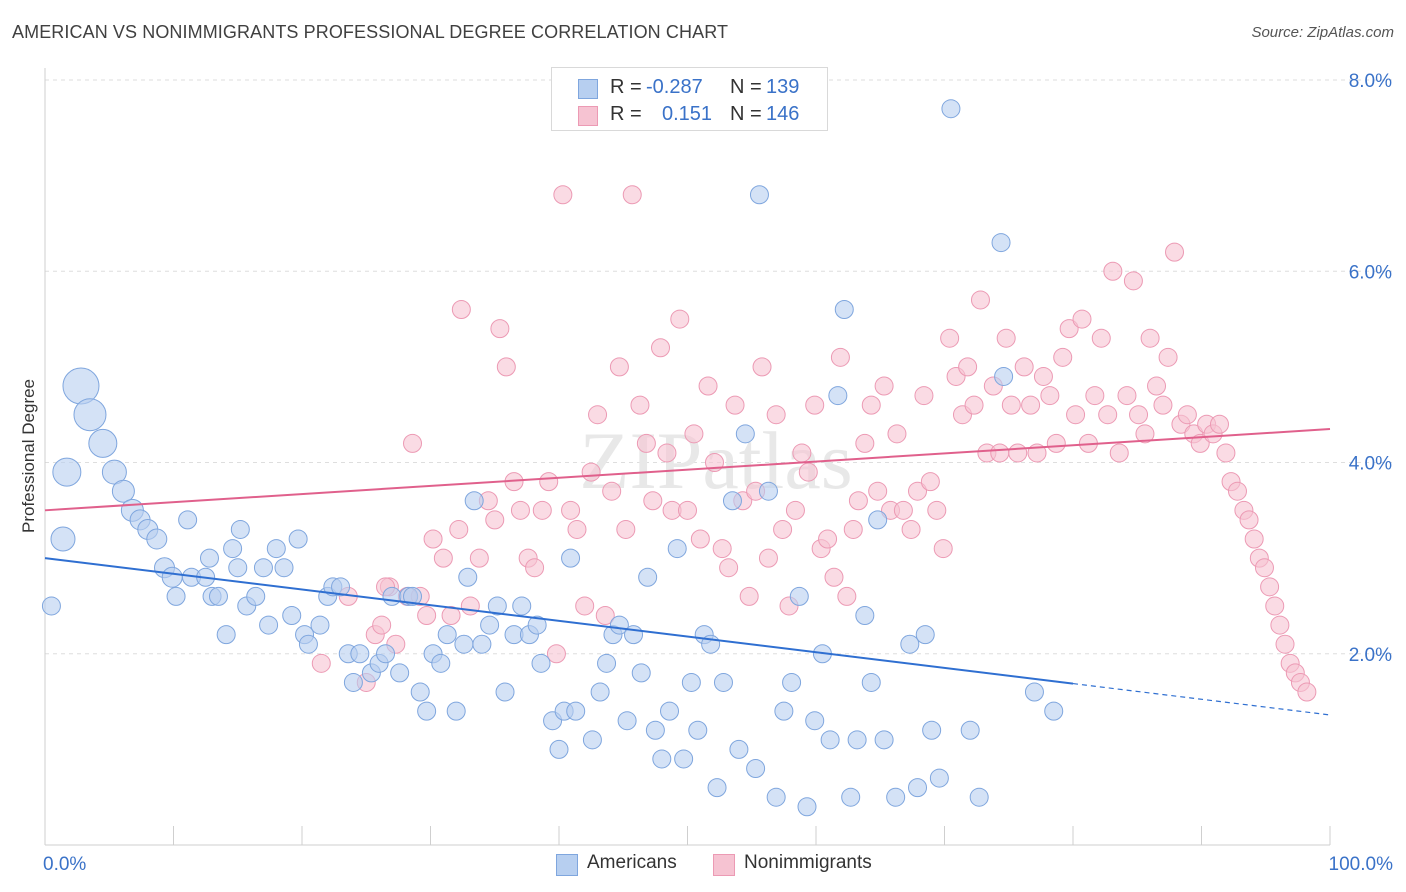 Image resolution: width=1406 pixels, height=892 pixels. What do you see at coordinates (674, 87) in the screenshot?
I see `legend-r-value: -0.287` at bounding box center [674, 87].